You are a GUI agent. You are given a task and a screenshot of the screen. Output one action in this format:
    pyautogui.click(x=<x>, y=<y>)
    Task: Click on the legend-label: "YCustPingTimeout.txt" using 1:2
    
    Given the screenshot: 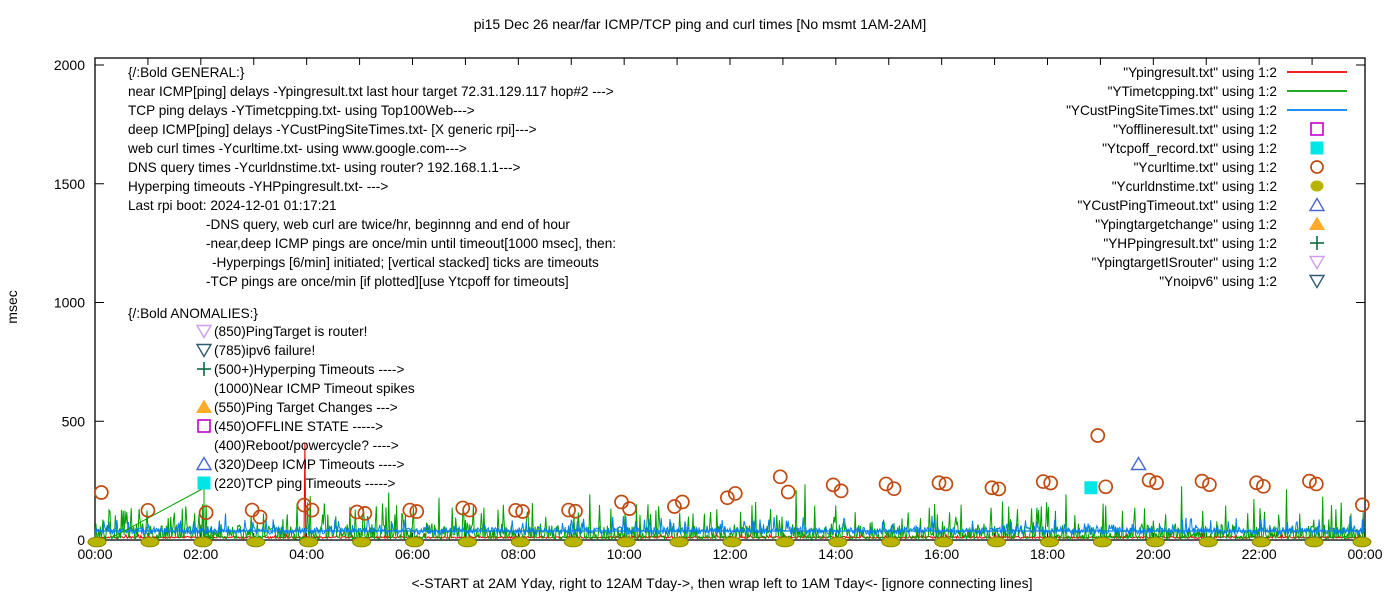 What is the action you would take?
    pyautogui.click(x=1177, y=205)
    